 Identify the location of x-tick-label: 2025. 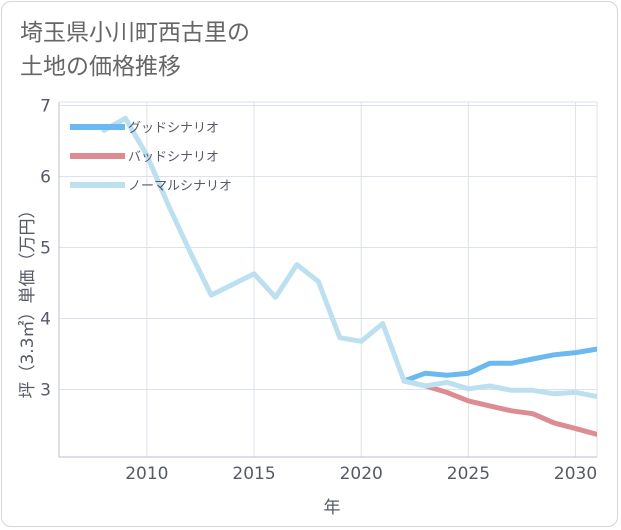
(468, 474).